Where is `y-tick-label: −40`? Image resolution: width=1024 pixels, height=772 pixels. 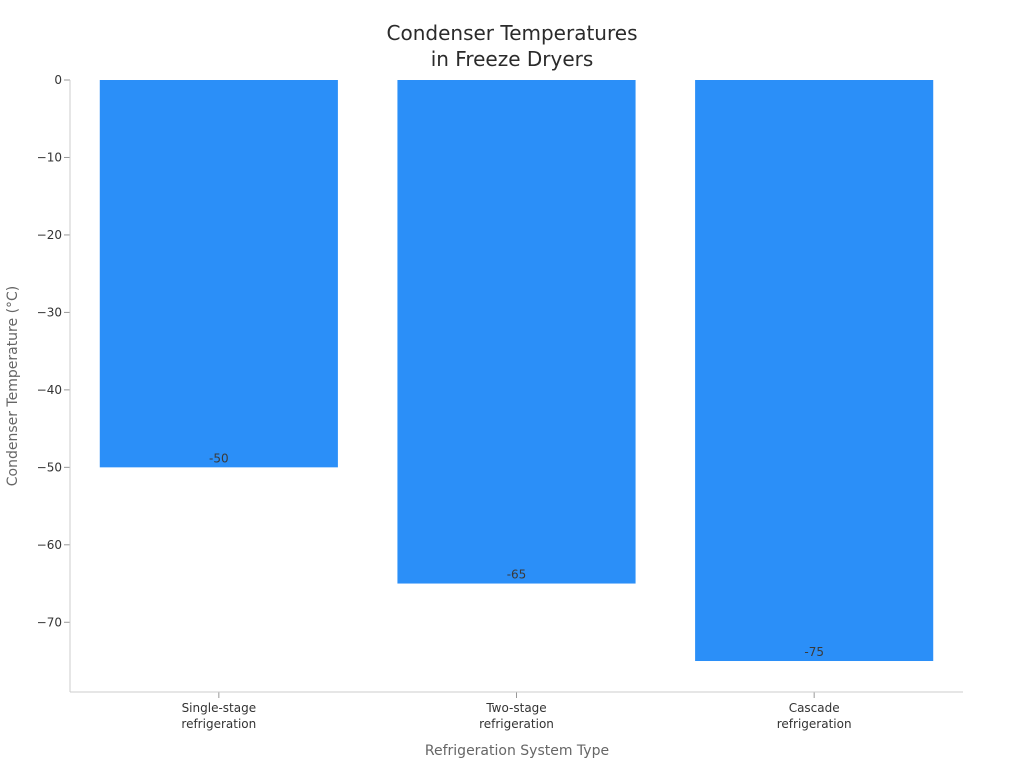
y-tick-label: −40 is located at coordinates (49, 390).